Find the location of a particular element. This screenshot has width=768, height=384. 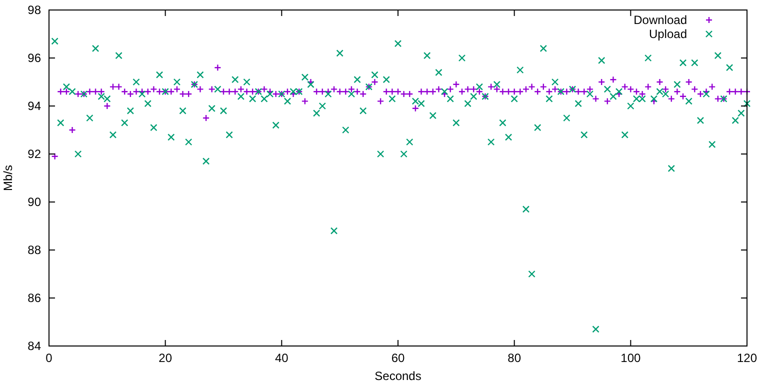

x-tick-label: 40 is located at coordinates (281, 358).